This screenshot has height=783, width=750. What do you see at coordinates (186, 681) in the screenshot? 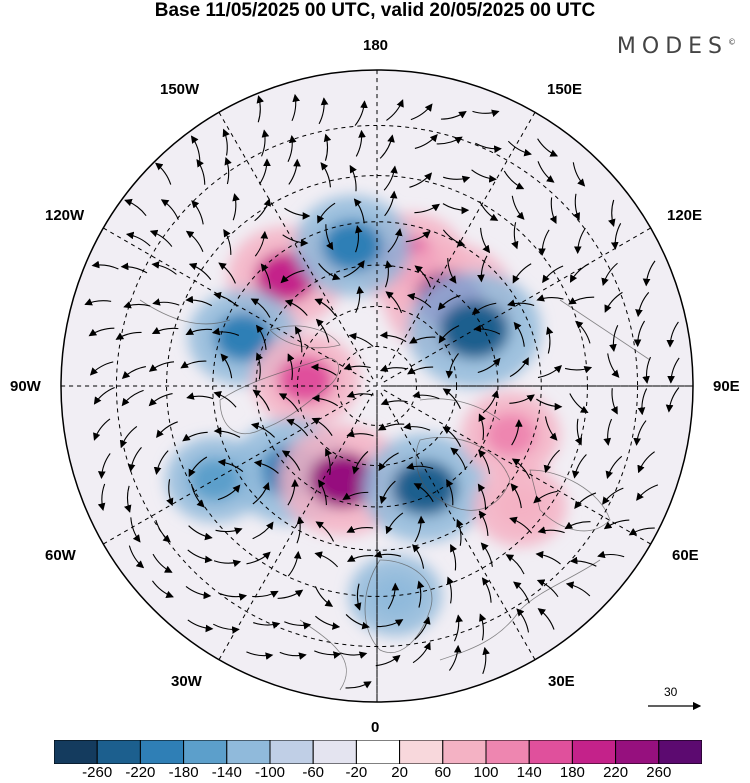
I see `lon-label-30w: 30W` at bounding box center [186, 681].